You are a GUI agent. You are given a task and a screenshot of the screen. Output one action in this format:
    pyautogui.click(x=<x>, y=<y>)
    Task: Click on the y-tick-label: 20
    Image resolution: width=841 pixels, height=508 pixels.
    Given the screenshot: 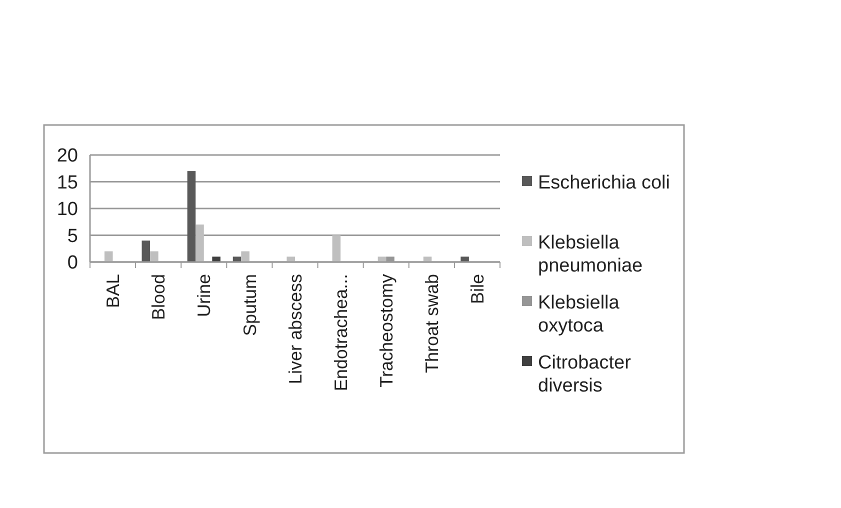 What is the action you would take?
    pyautogui.click(x=67, y=156)
    